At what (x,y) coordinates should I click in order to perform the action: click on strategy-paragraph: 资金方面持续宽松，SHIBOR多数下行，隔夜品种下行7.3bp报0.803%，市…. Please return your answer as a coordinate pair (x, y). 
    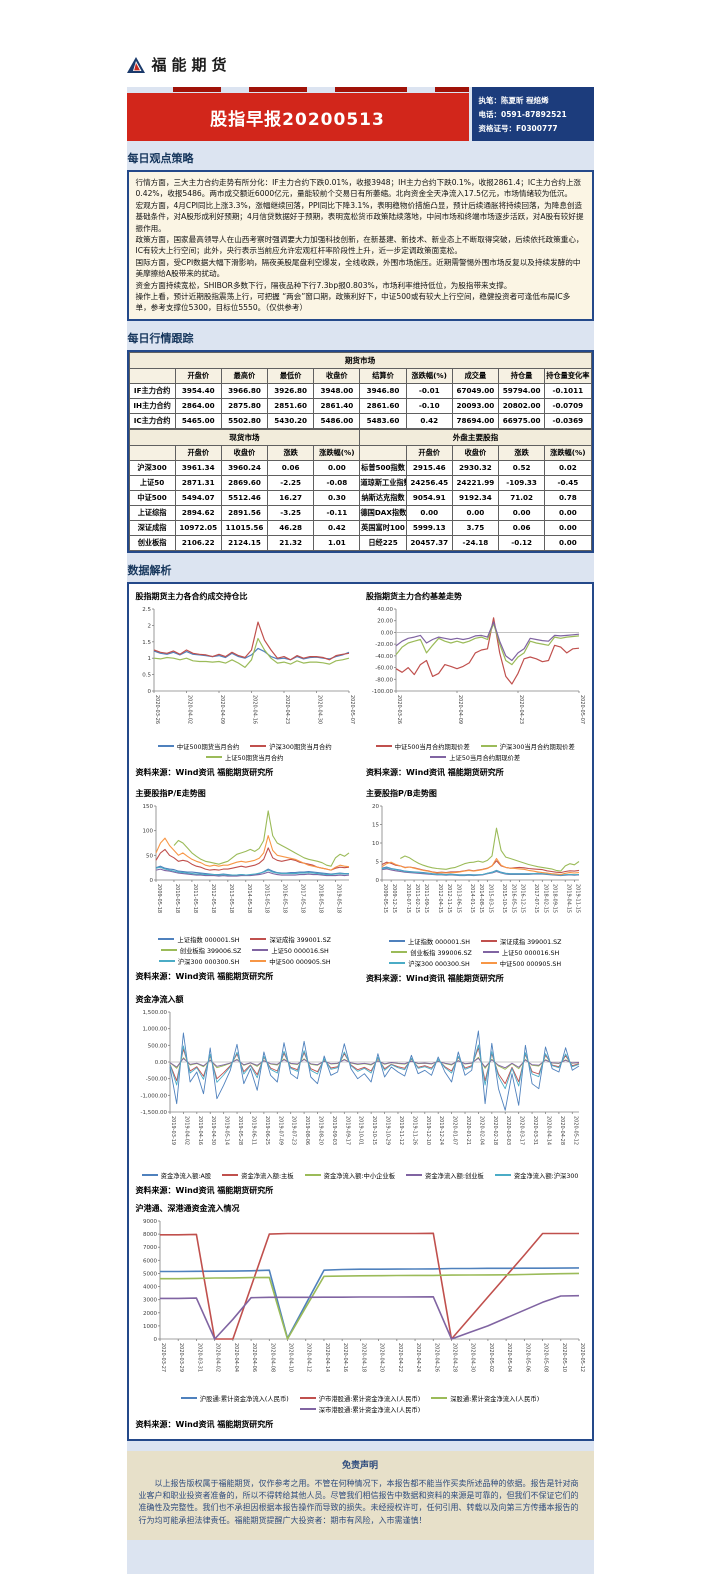
    Looking at the image, I should click on (323, 285).